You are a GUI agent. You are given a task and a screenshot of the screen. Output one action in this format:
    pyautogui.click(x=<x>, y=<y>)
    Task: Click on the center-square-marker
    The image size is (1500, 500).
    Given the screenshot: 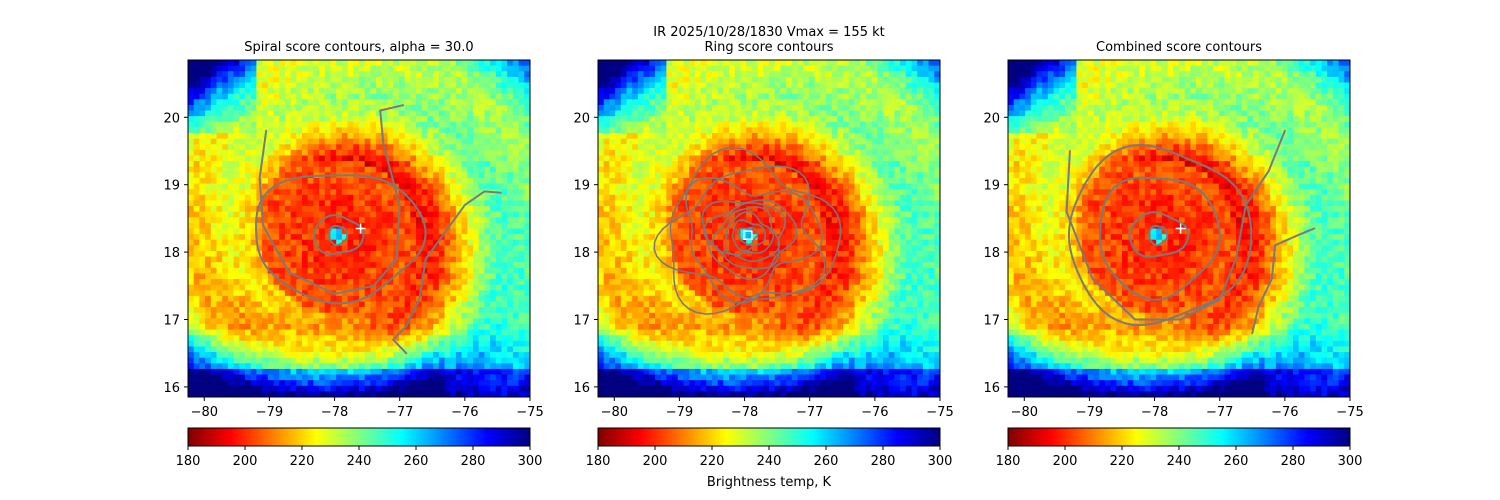 What is the action you would take?
    pyautogui.click(x=748, y=235)
    